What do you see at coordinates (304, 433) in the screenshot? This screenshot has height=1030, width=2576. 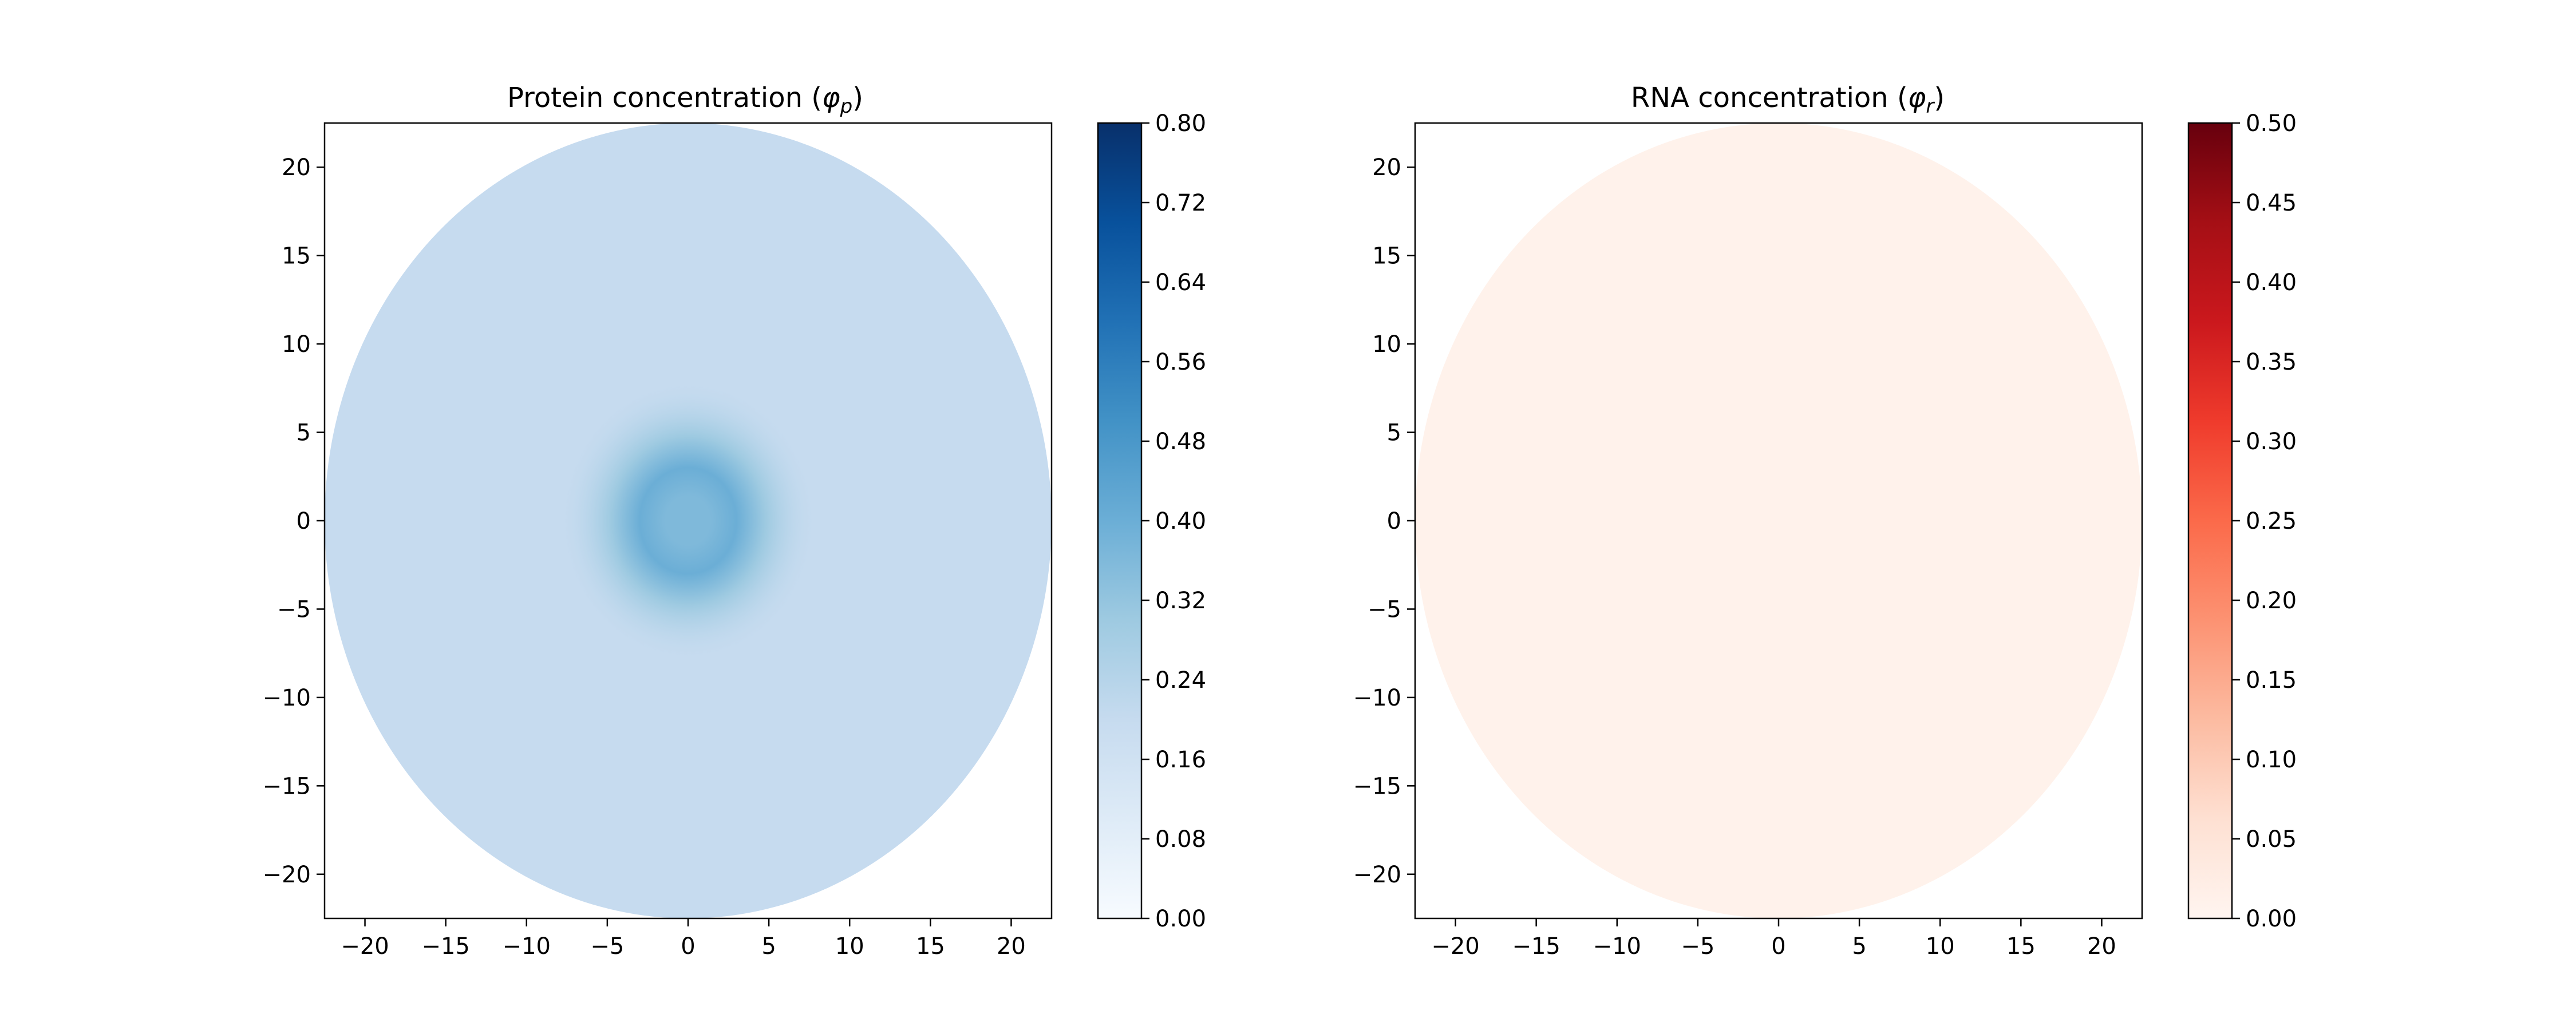 I see `protein-y-tick-label: 5` at bounding box center [304, 433].